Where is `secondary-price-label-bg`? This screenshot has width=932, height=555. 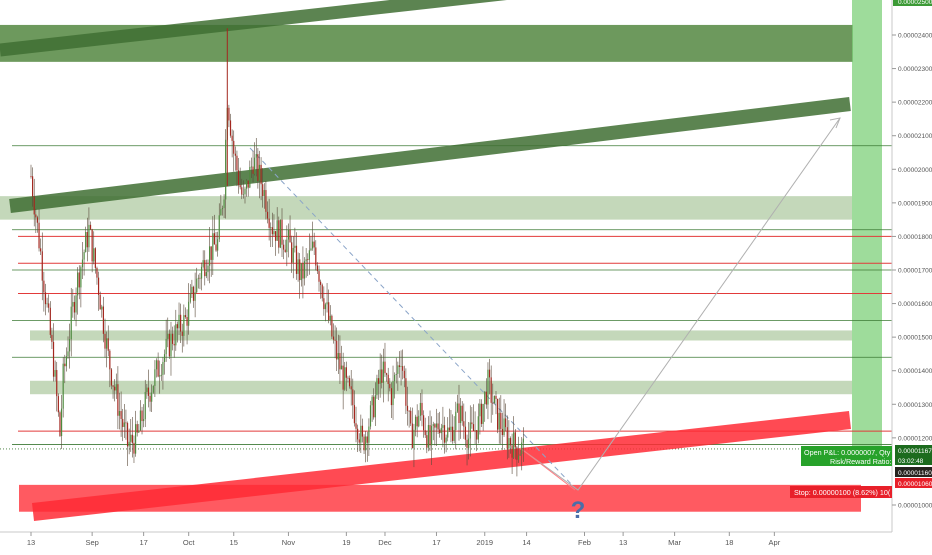 secondary-price-label-bg is located at coordinates (913, 472).